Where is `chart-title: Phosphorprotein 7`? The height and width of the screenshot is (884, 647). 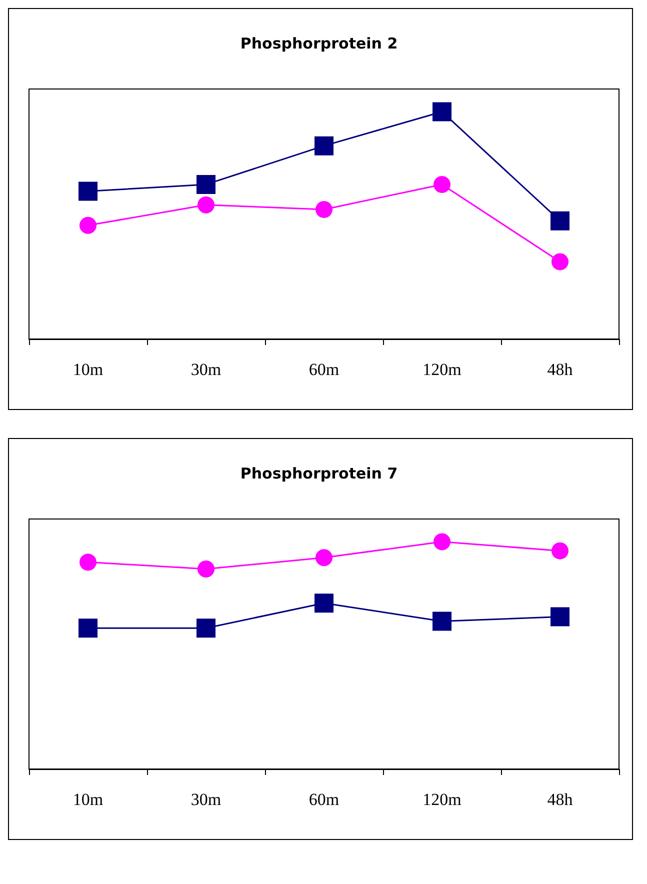
chart-title: Phosphorprotein 7 is located at coordinates (319, 473).